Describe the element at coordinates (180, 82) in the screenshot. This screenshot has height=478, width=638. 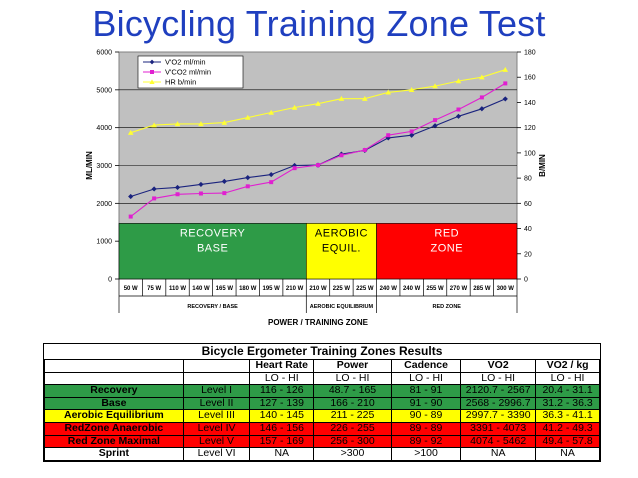
I see `legend-label: HR b/min` at that location.